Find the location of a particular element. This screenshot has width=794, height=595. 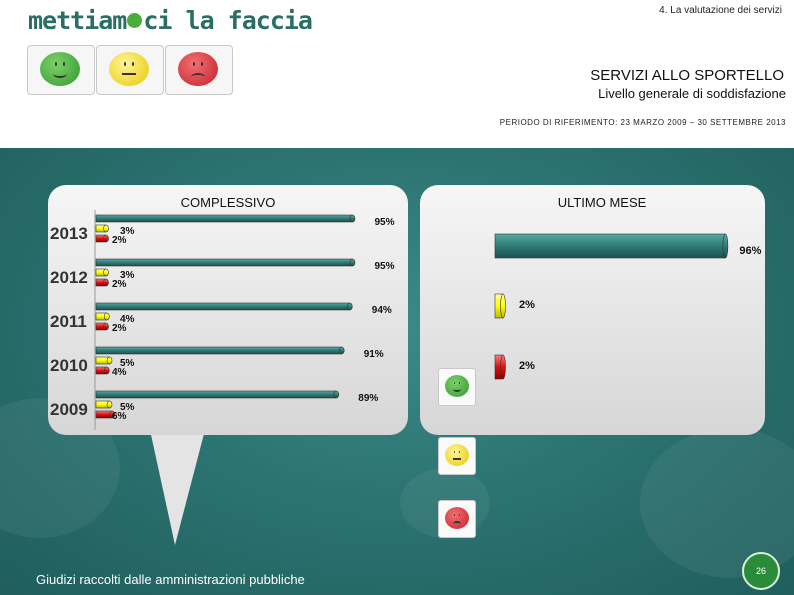

page-subtitle: Livello generale di soddisfazione is located at coordinates (692, 93).